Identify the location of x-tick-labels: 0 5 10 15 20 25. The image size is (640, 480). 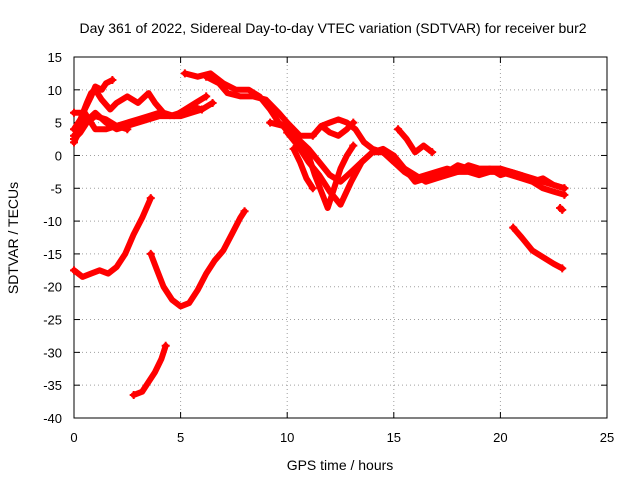
(342, 437).